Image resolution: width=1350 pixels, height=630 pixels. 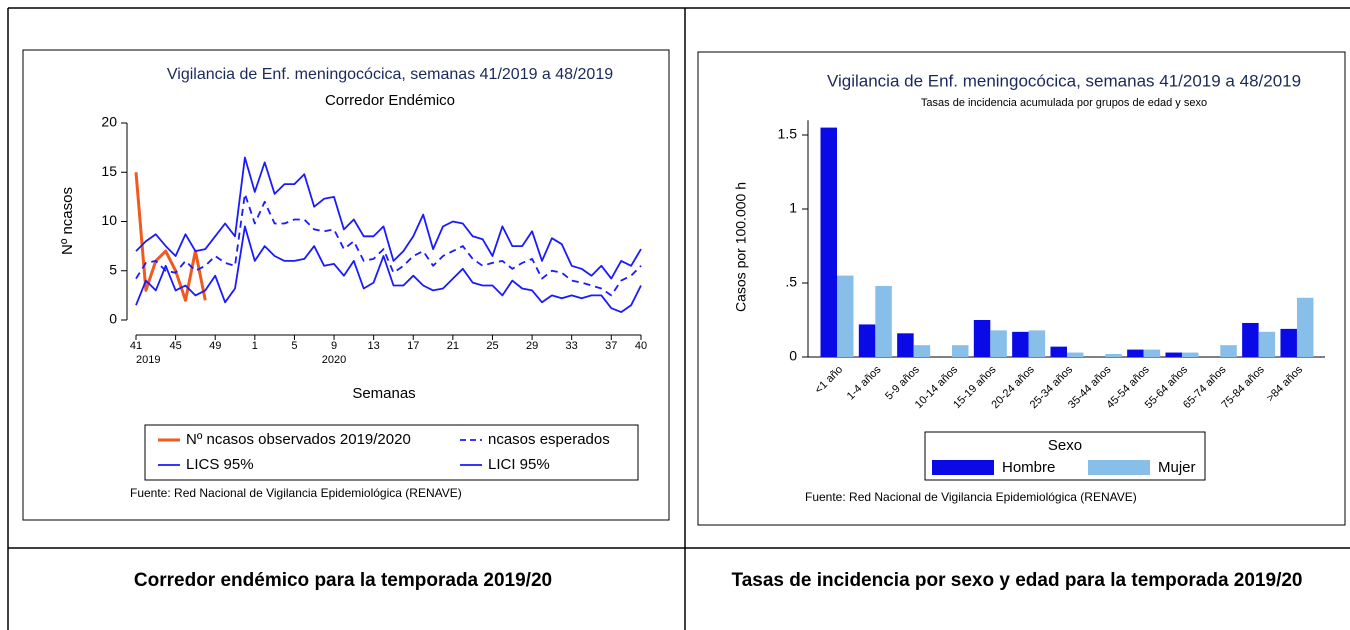 What do you see at coordinates (413, 346) in the screenshot?
I see `x-tick-label: 17` at bounding box center [413, 346].